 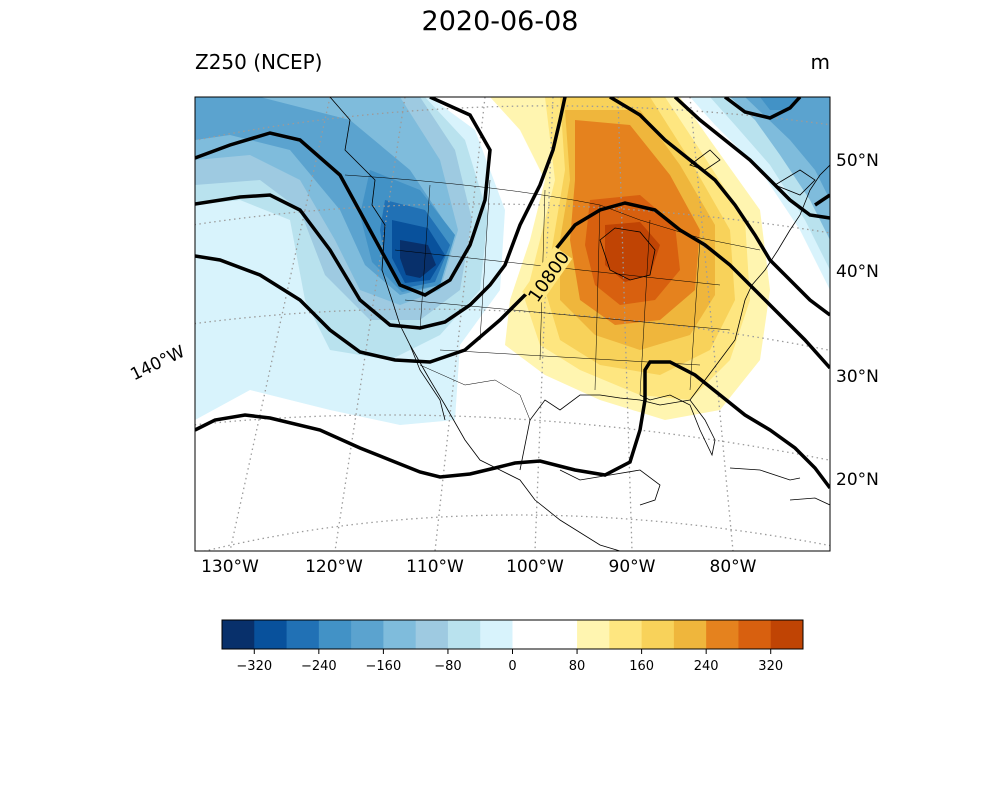 I want to click on contour-line-subtropical, so click(x=512, y=425).